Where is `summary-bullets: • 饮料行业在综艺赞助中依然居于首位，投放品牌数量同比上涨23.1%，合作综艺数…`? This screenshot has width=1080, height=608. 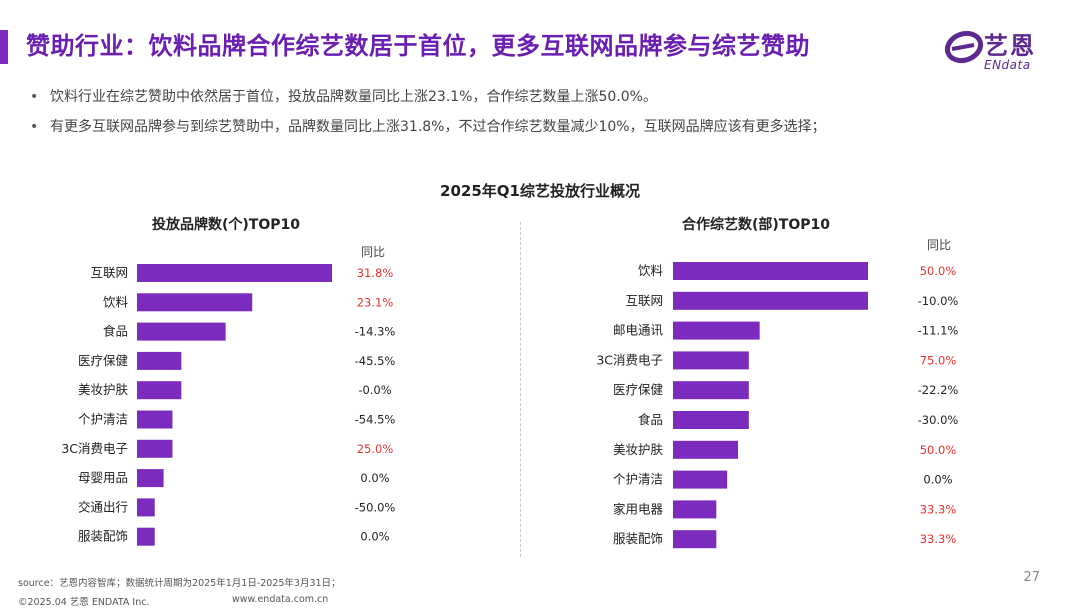 summary-bullets: • 饮料行业在综艺赞助中依然居于首位，投放品牌数量同比上涨23.1%，合作综艺数… is located at coordinates (540, 116).